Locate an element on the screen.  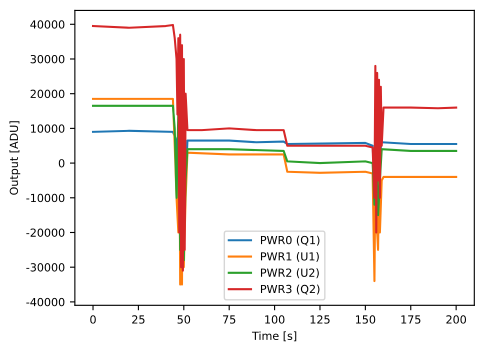
legend-label: PWR0 (Q1) is located at coordinates (290, 241).